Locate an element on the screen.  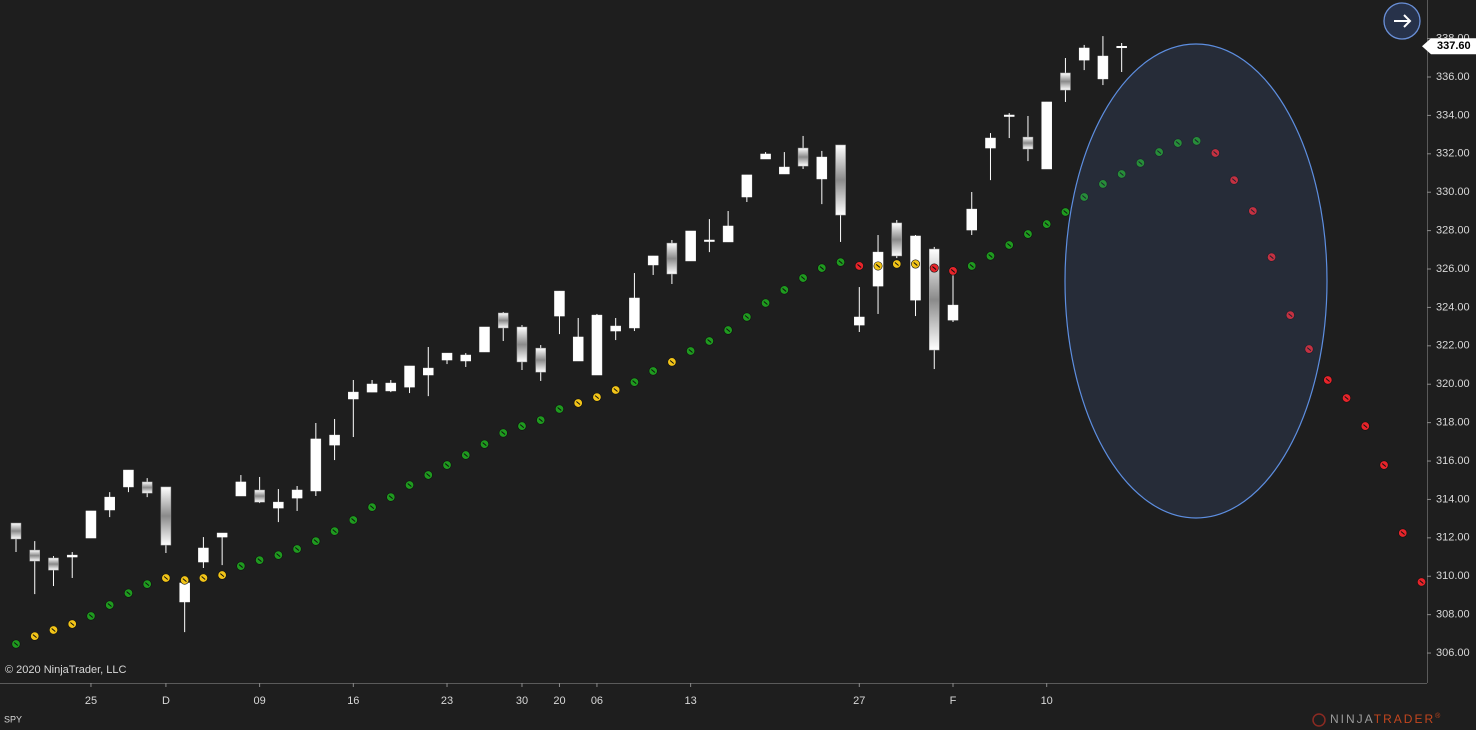
x-tick-label: 10 is located at coordinates (1047, 701).